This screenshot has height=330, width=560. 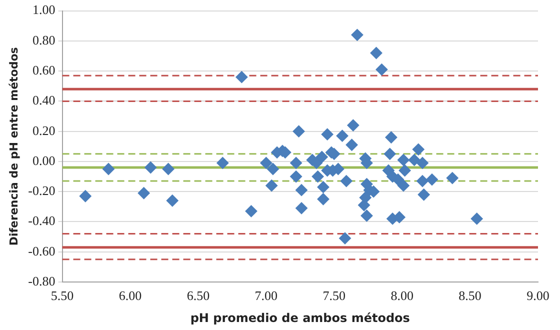 I want to click on x-tick-label: 7.00, so click(x=266, y=296).